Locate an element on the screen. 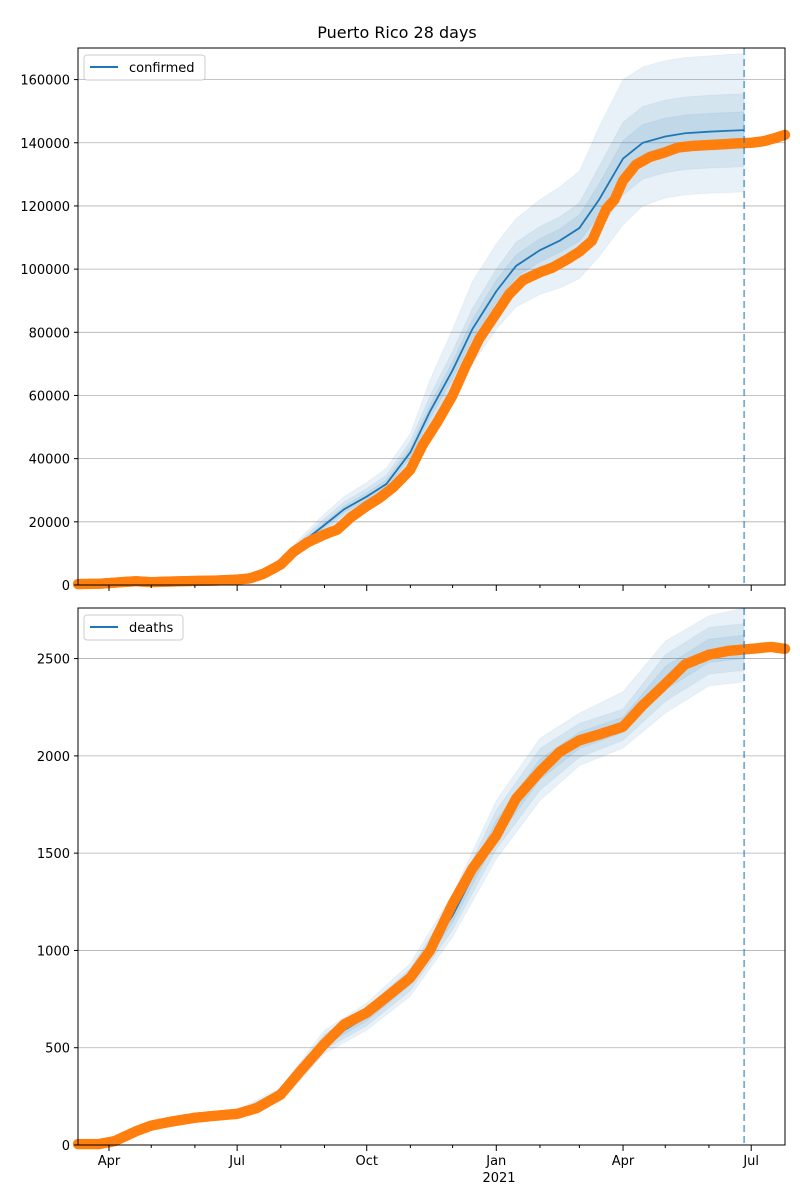  y-tick-label: 2500 is located at coordinates (53, 660).